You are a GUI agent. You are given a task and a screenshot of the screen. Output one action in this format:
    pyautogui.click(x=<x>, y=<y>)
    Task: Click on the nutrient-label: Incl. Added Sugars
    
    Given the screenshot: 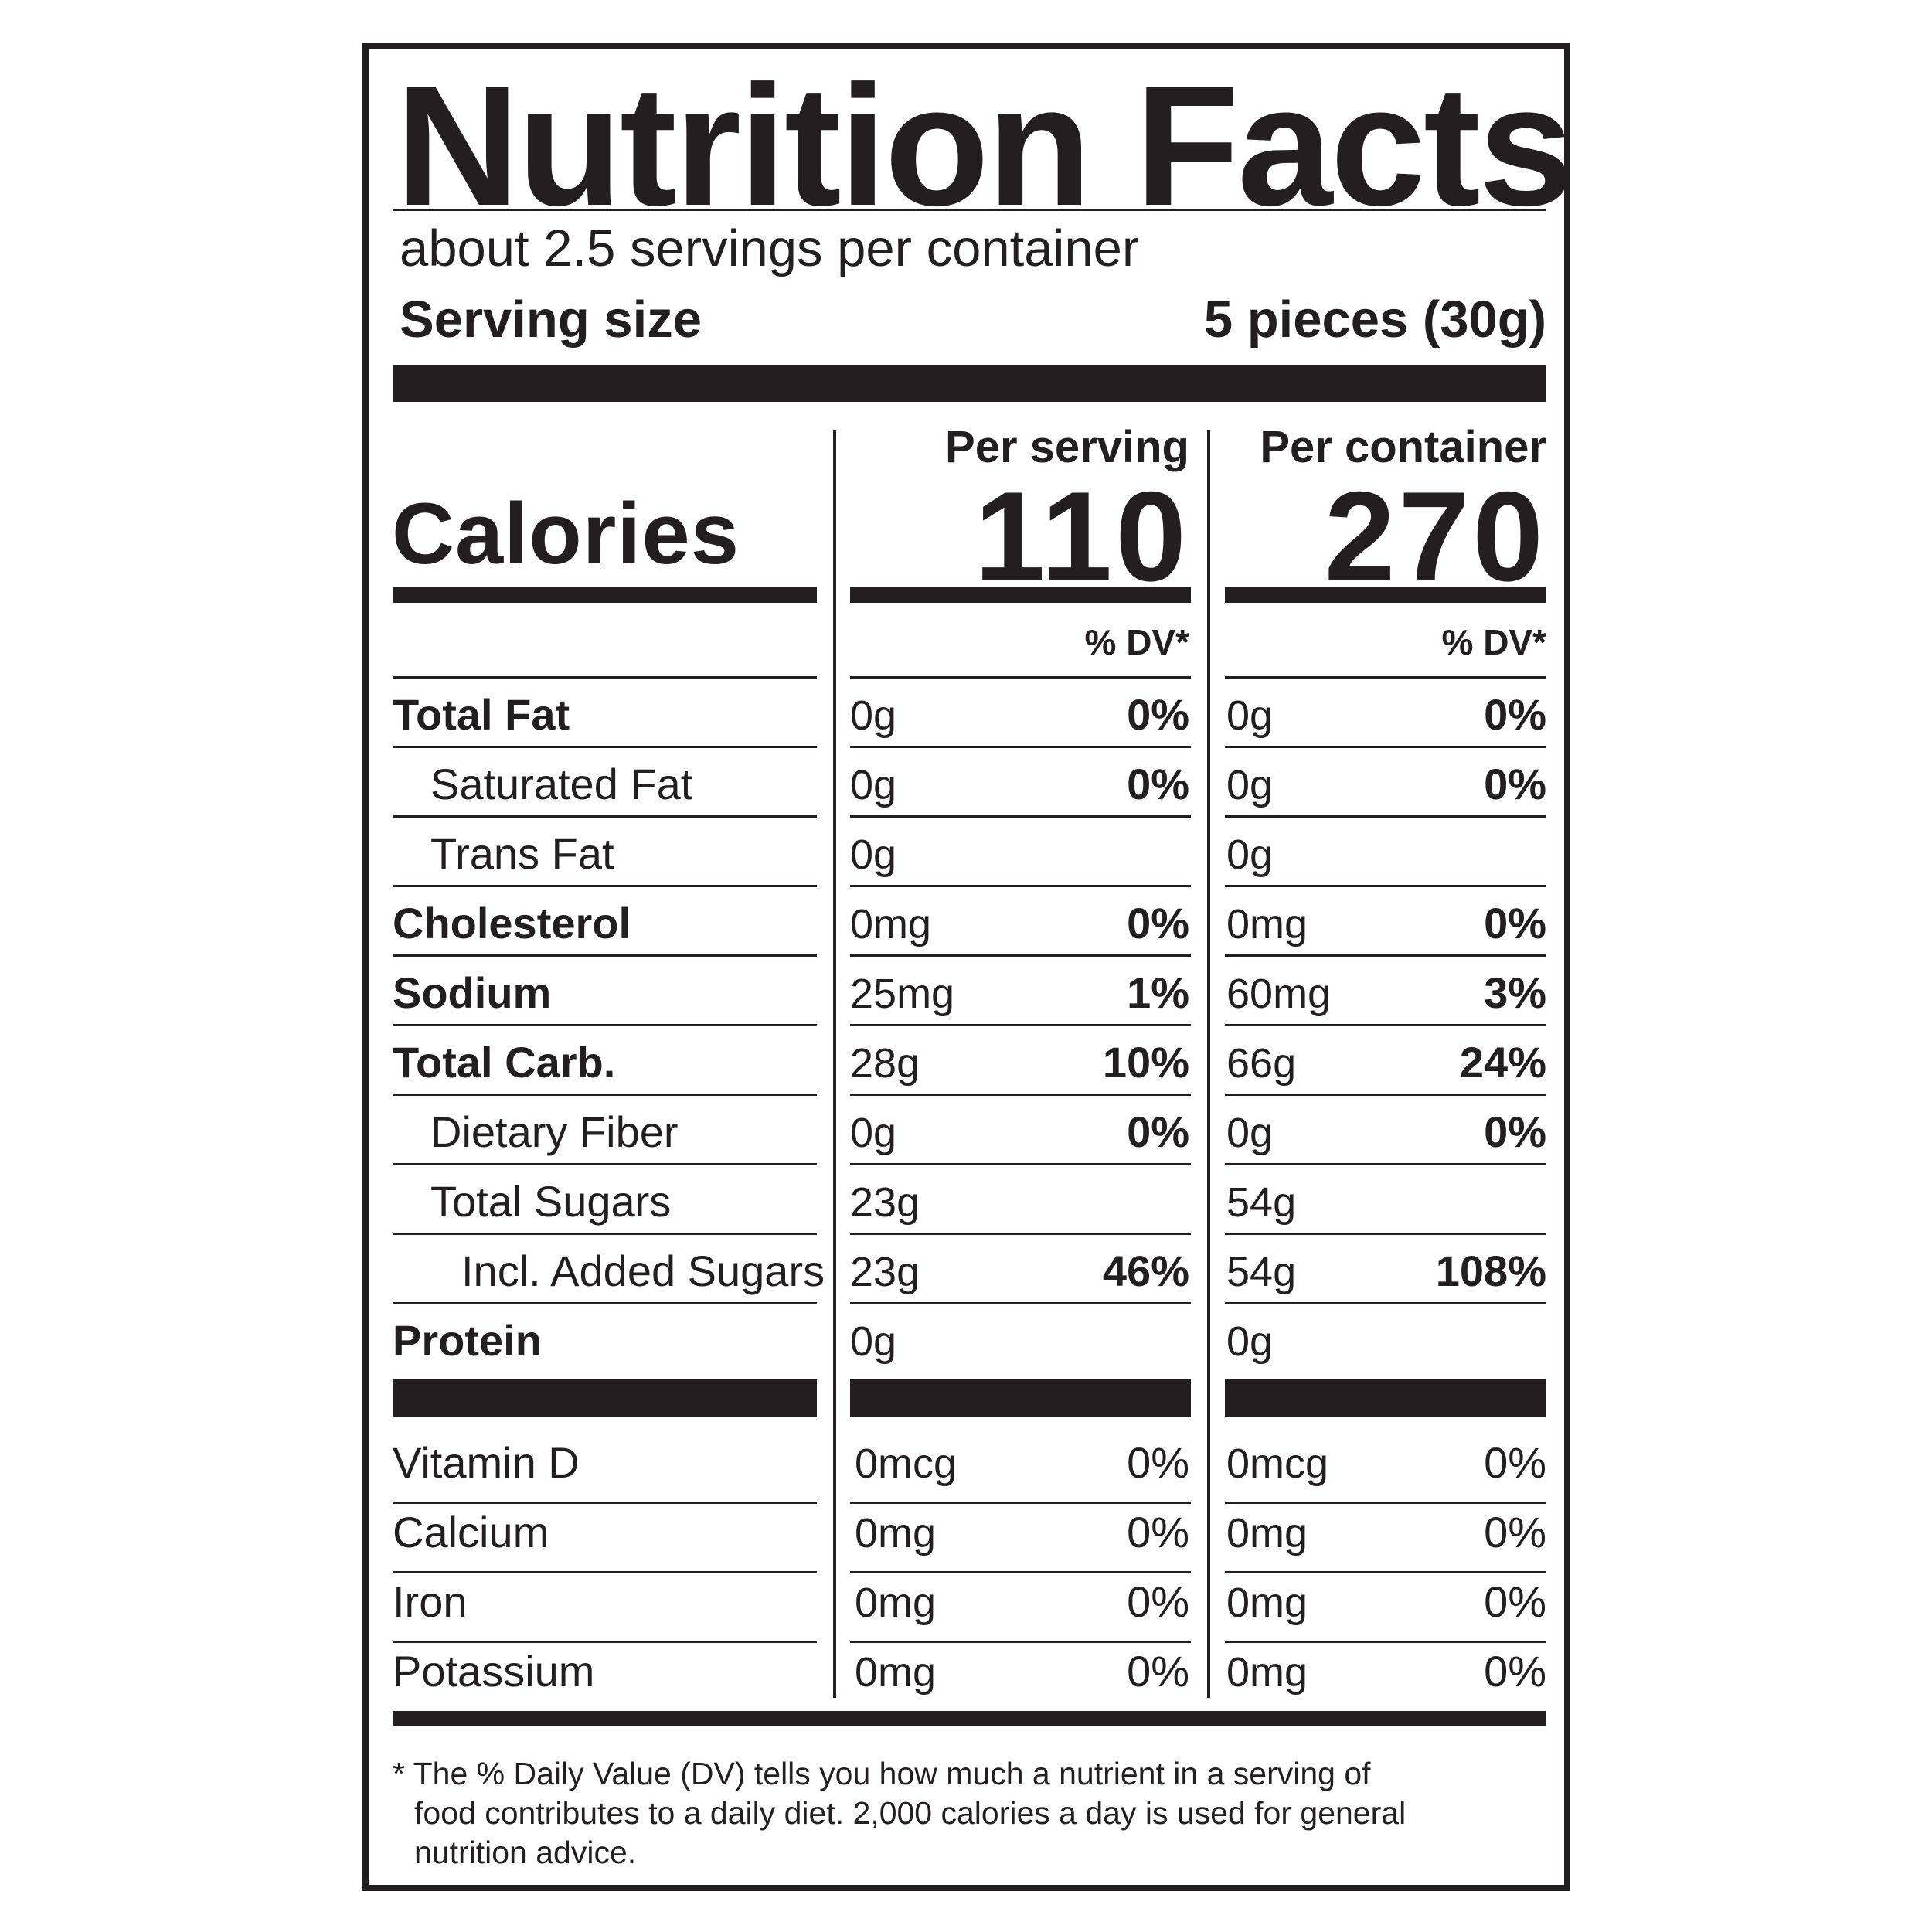 What is the action you would take?
    pyautogui.click(x=643, y=1271)
    